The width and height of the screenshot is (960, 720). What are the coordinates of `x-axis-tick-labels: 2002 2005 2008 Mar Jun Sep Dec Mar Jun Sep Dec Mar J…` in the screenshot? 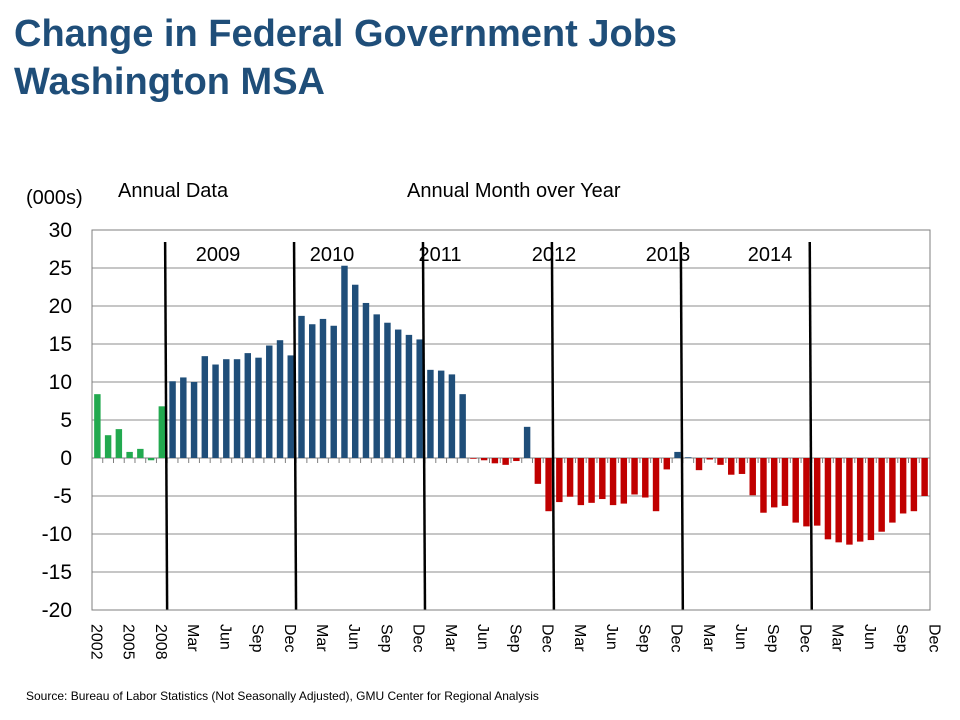 It's located at (523, 642).